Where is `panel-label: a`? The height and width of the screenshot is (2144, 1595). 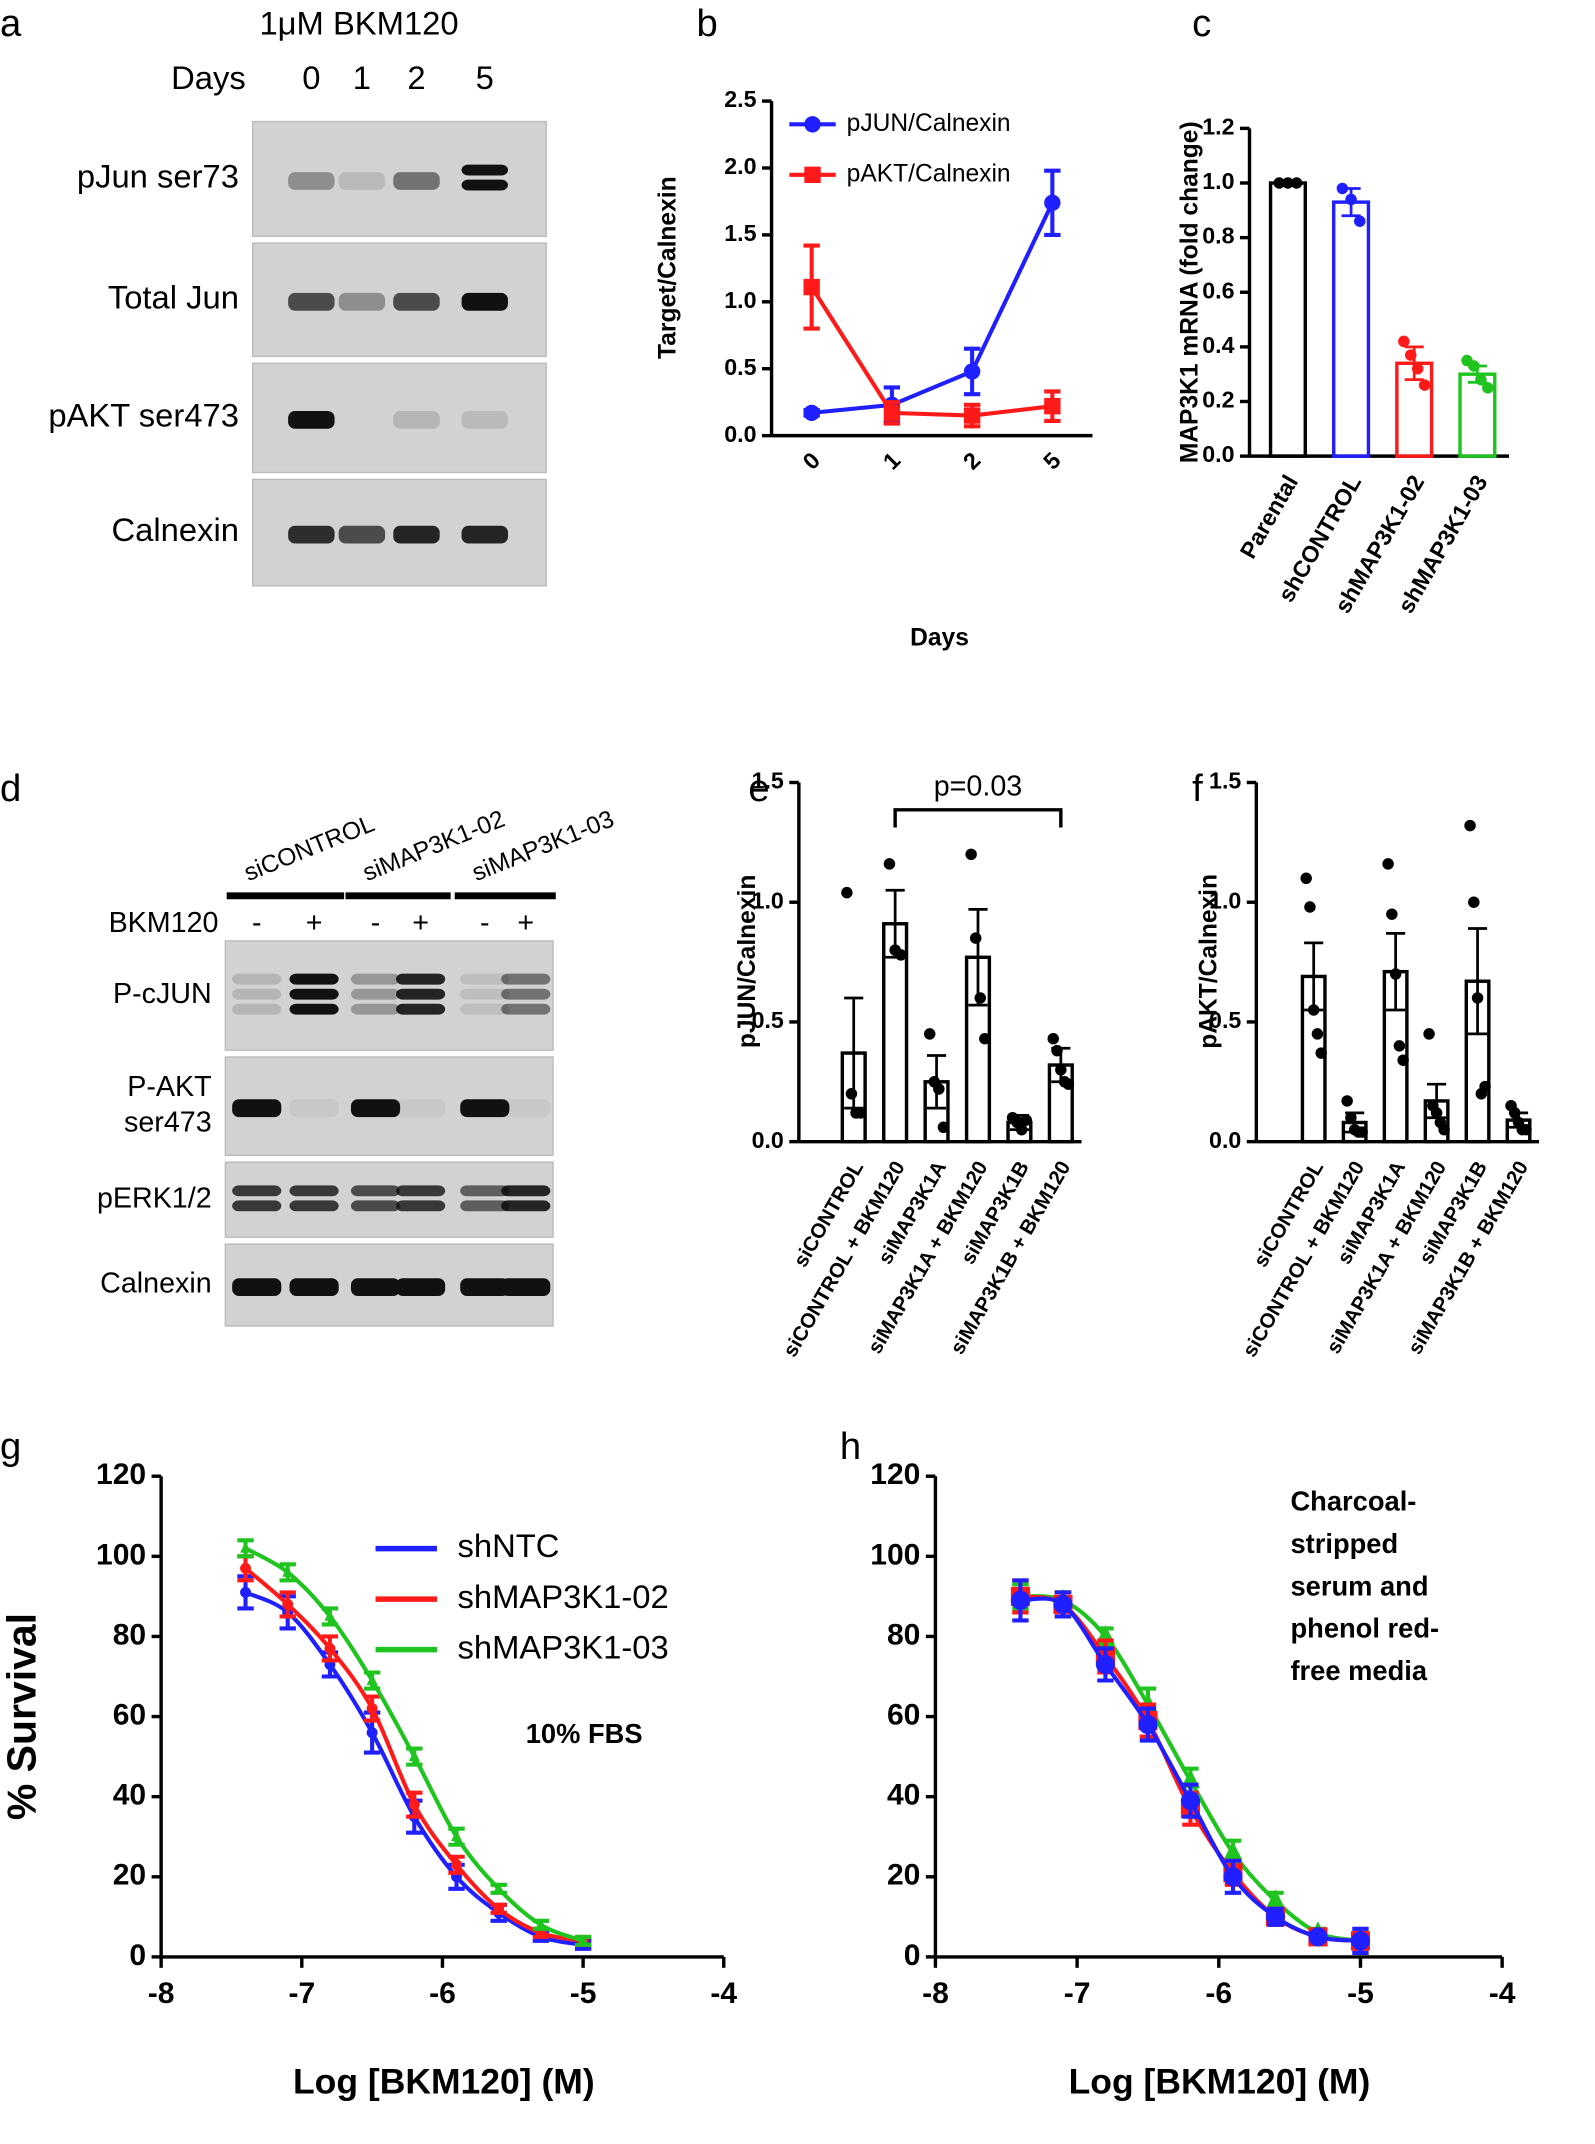
panel-label: a is located at coordinates (11, 23).